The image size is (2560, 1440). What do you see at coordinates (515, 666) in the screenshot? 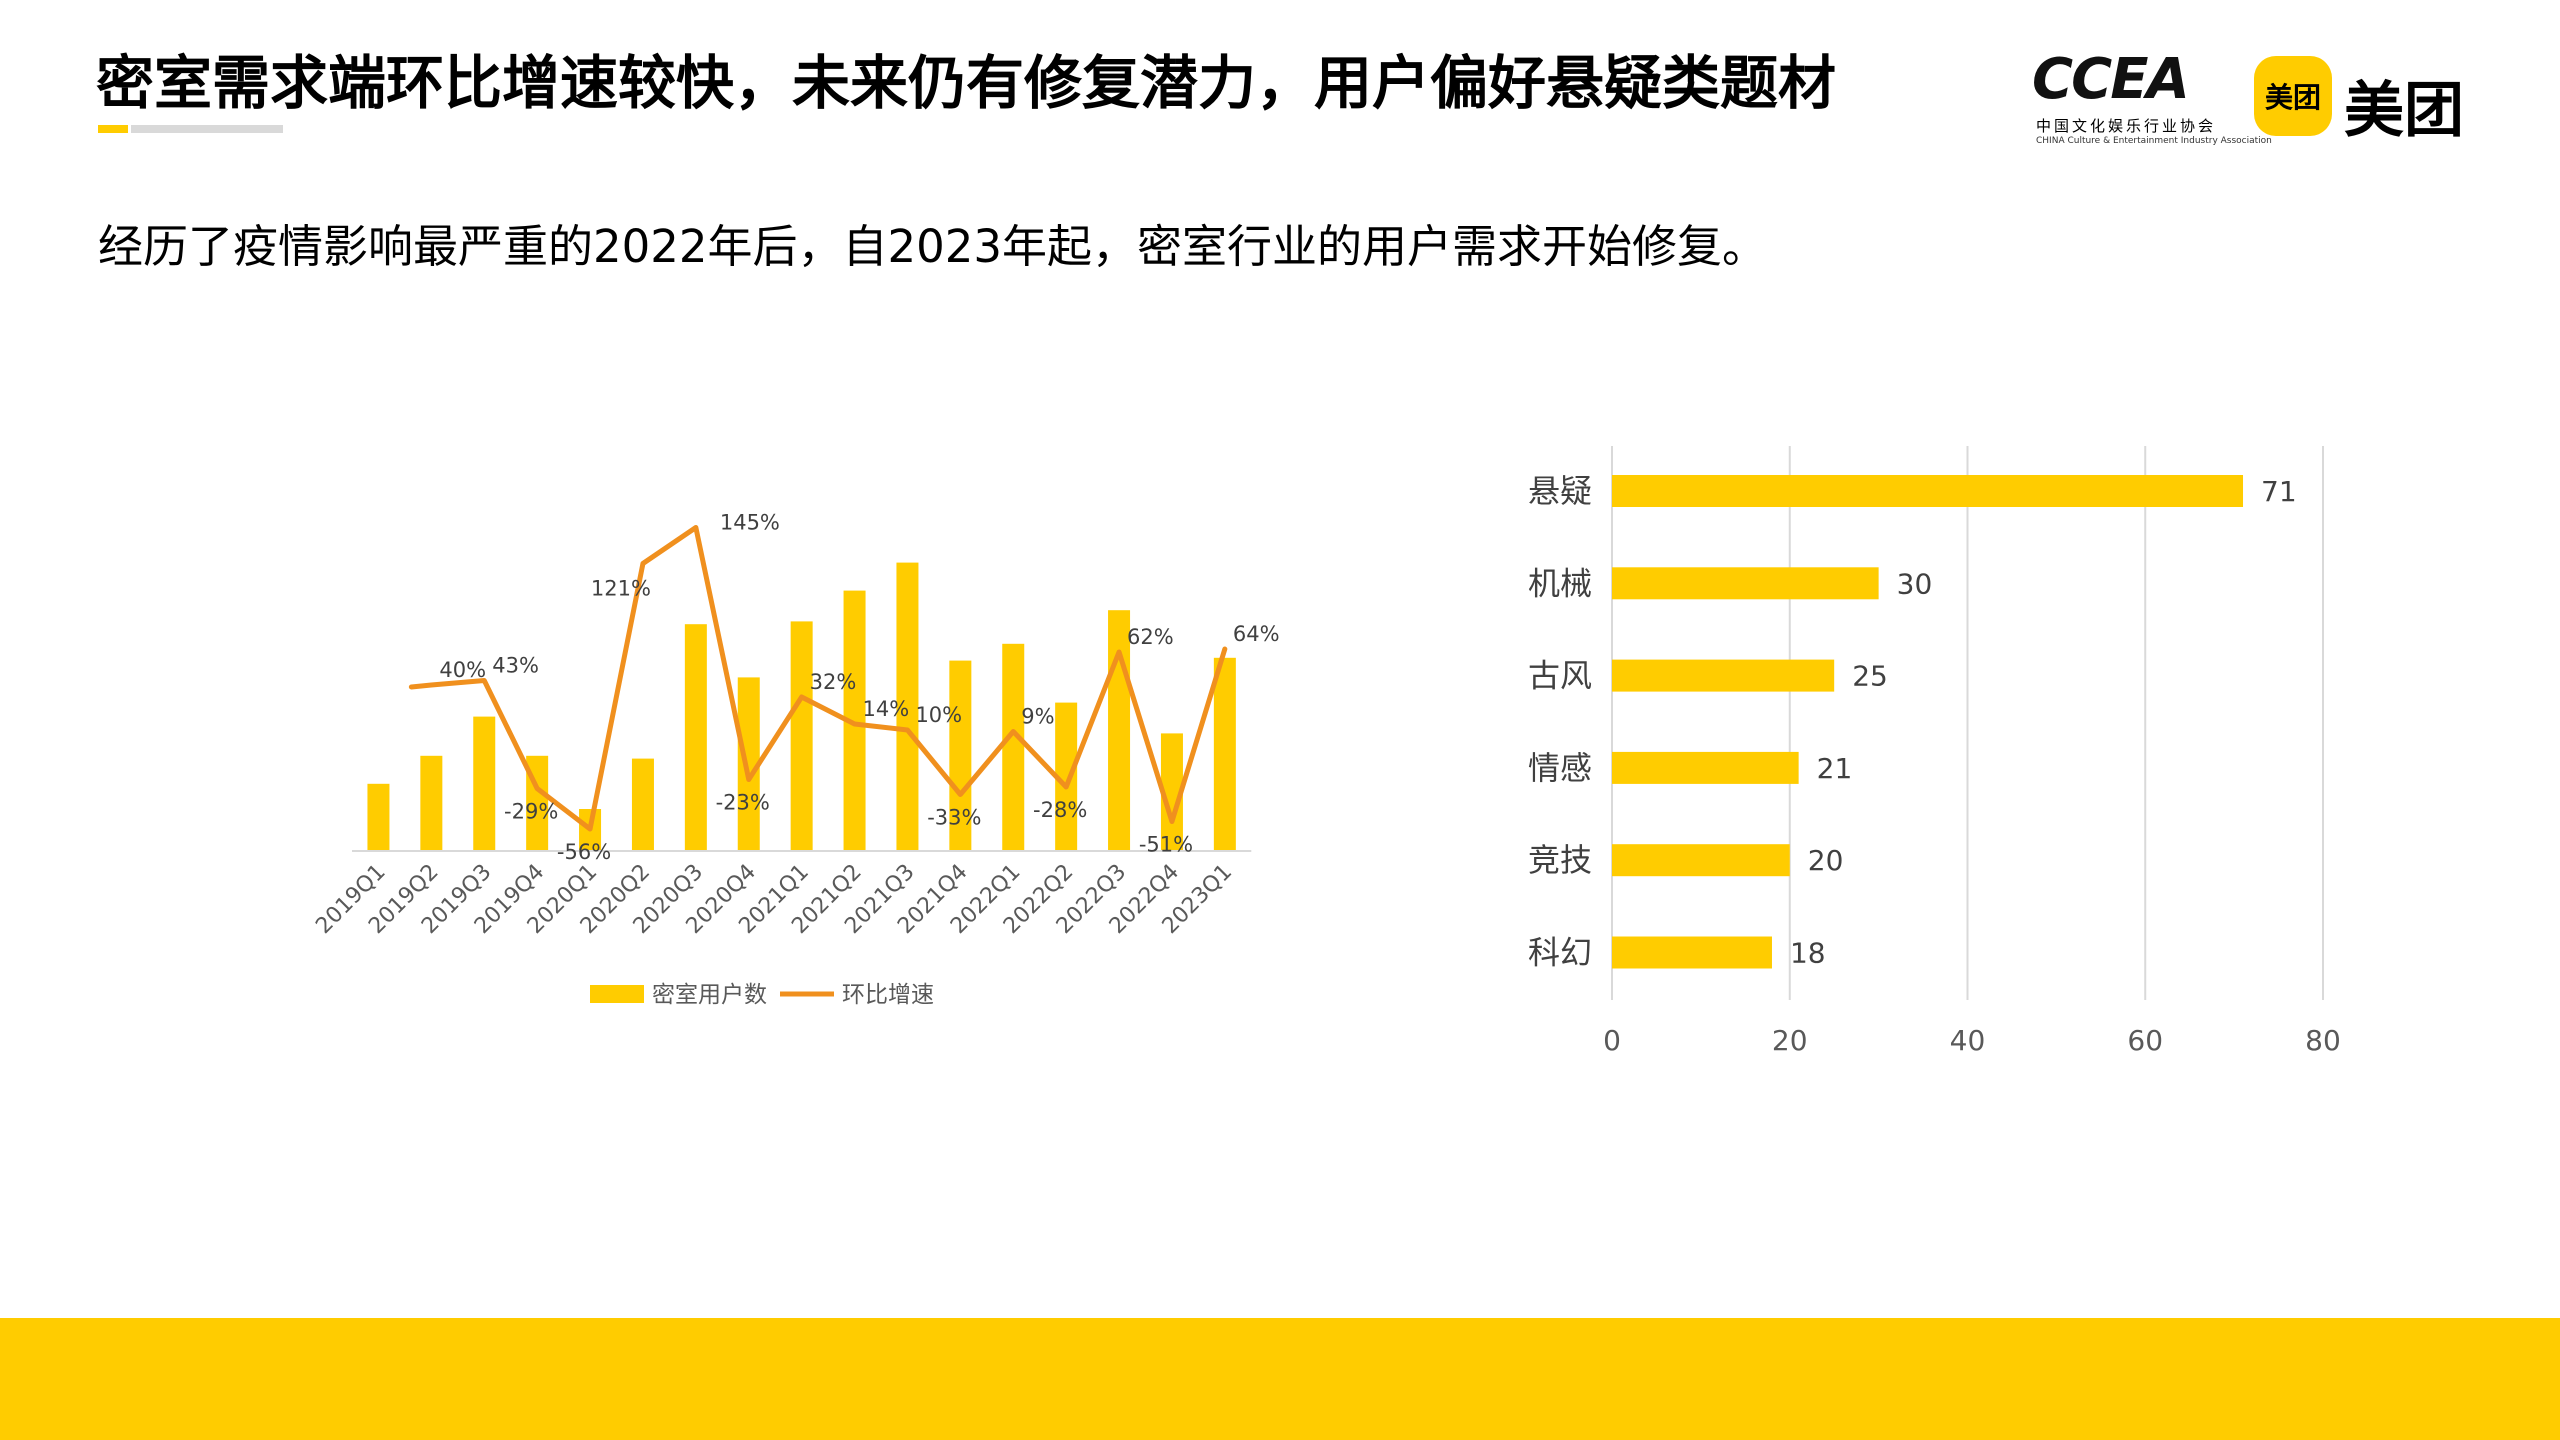
I see `growth-label-2019Q3: 43%` at bounding box center [515, 666].